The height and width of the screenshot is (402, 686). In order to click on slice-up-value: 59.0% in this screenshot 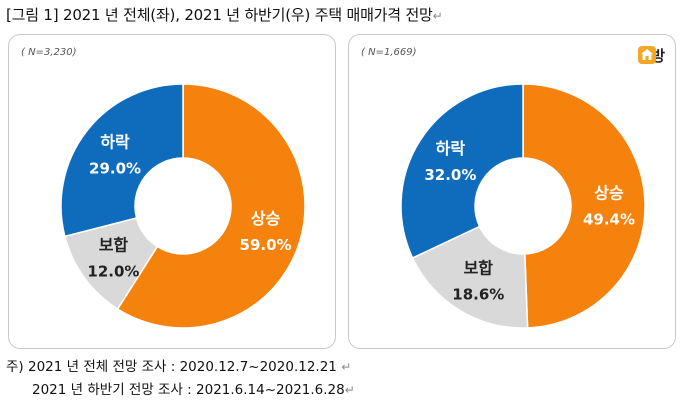, I will do `click(266, 245)`.